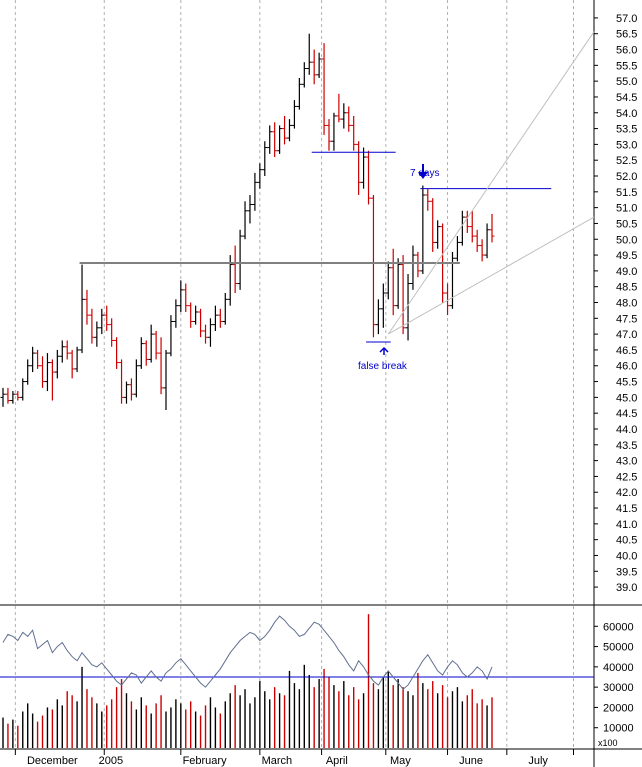  What do you see at coordinates (626, 319) in the screenshot?
I see `price-tick-label: 47.5` at bounding box center [626, 319].